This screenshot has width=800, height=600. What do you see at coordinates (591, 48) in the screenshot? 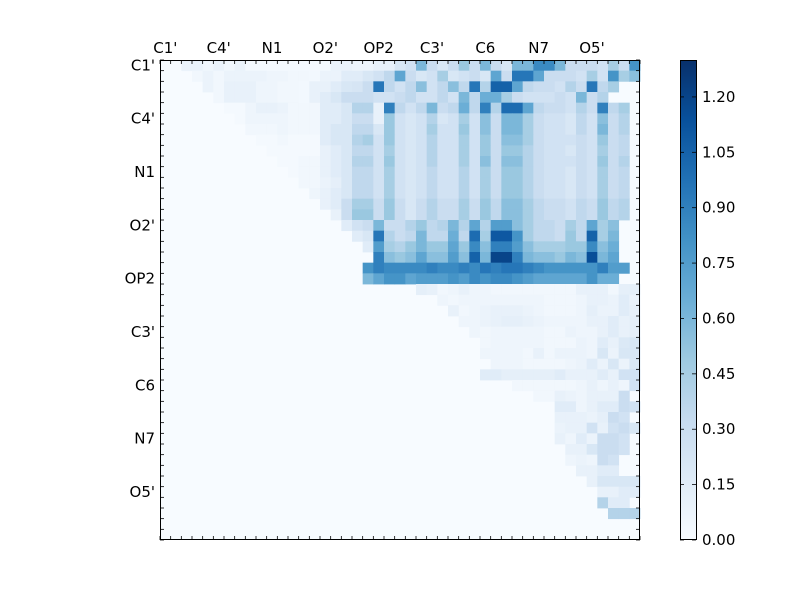
I see `x-tick-label: O5'` at bounding box center [591, 48].